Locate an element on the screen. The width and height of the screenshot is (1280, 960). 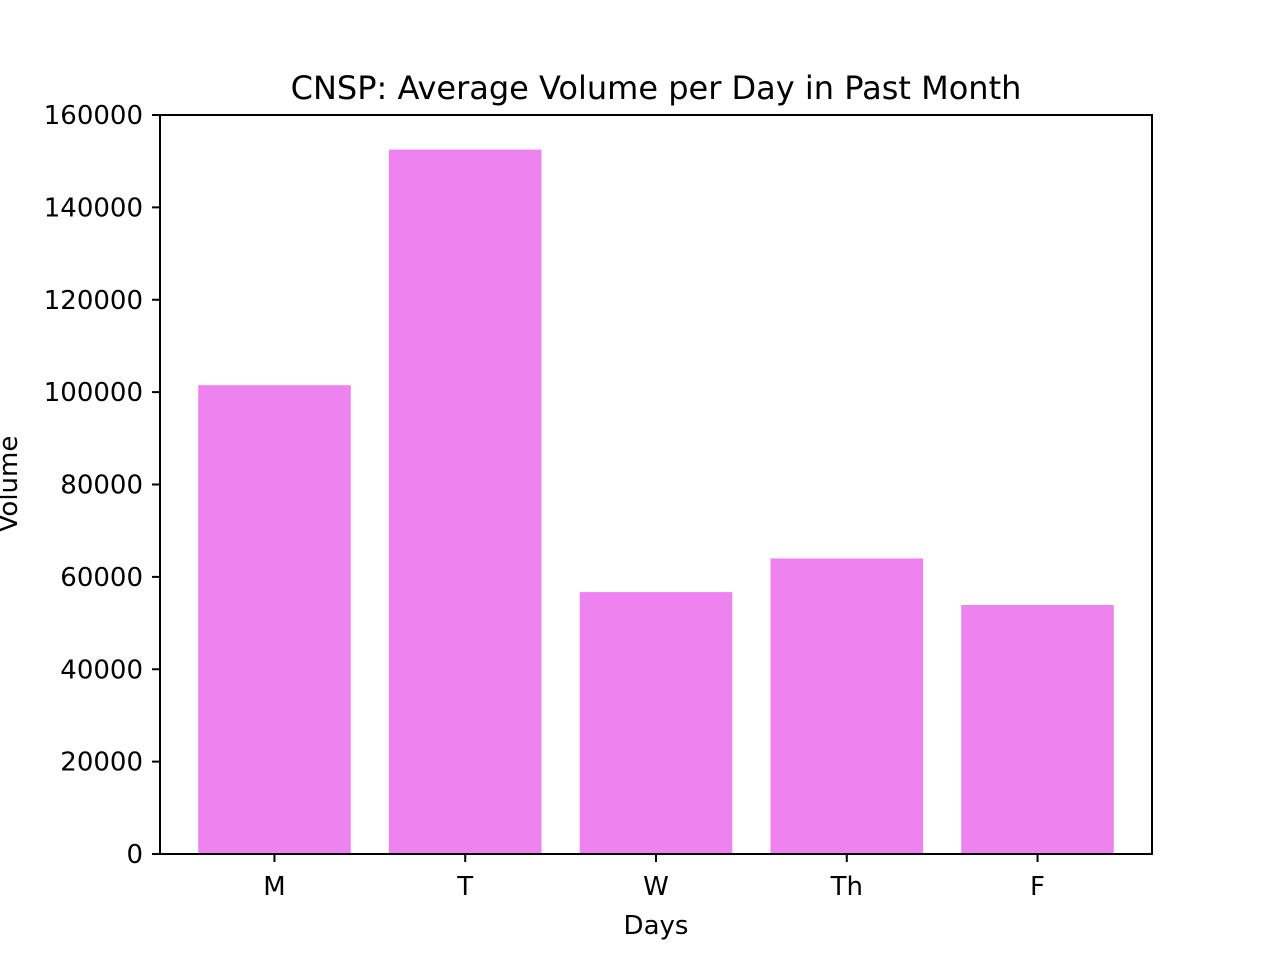
y-tick-label: 140000 is located at coordinates (93, 208).